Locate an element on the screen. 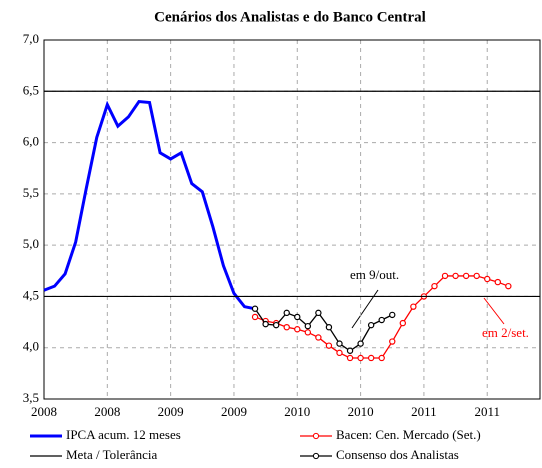 The image size is (542, 468). legend-label: Consenso dos Analistas is located at coordinates (397, 454).